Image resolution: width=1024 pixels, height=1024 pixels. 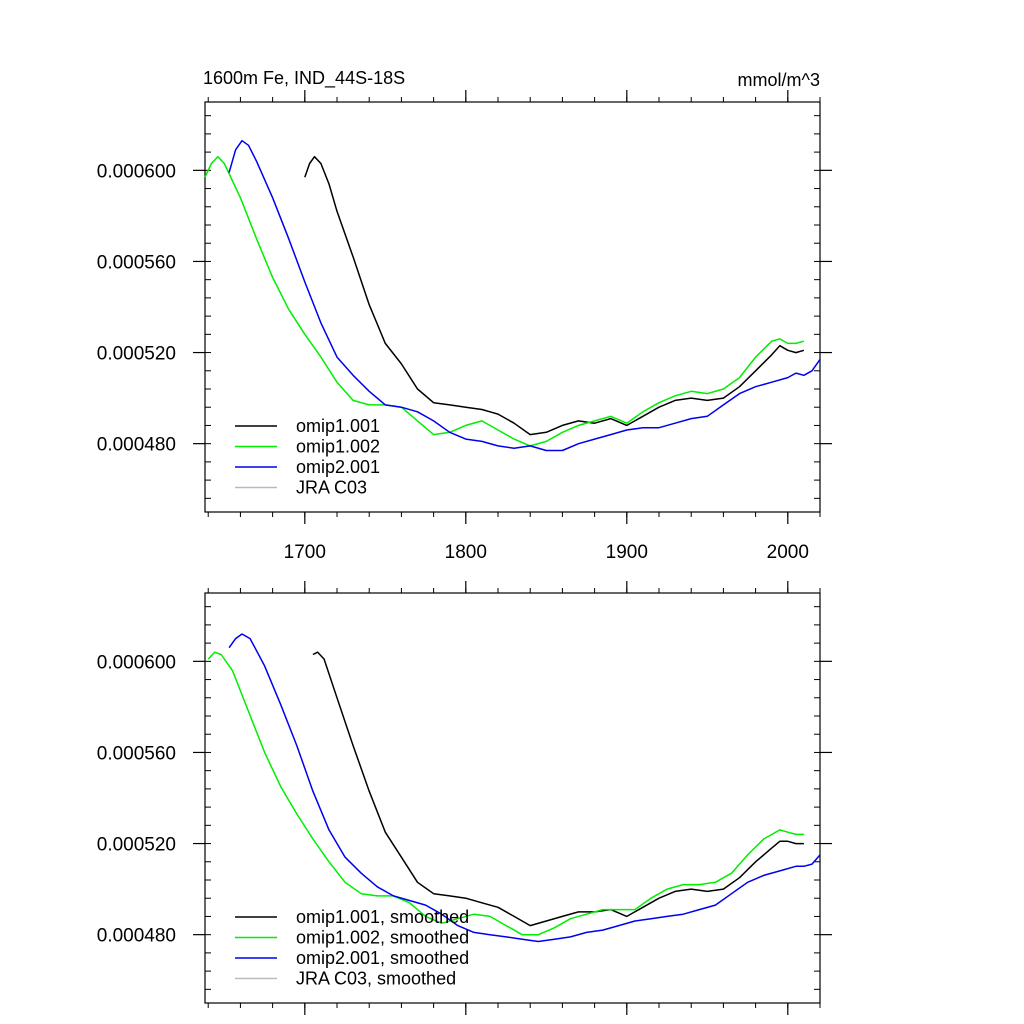 What do you see at coordinates (376, 979) in the screenshot?
I see `legend-label: JRA C03, smoothed` at bounding box center [376, 979].